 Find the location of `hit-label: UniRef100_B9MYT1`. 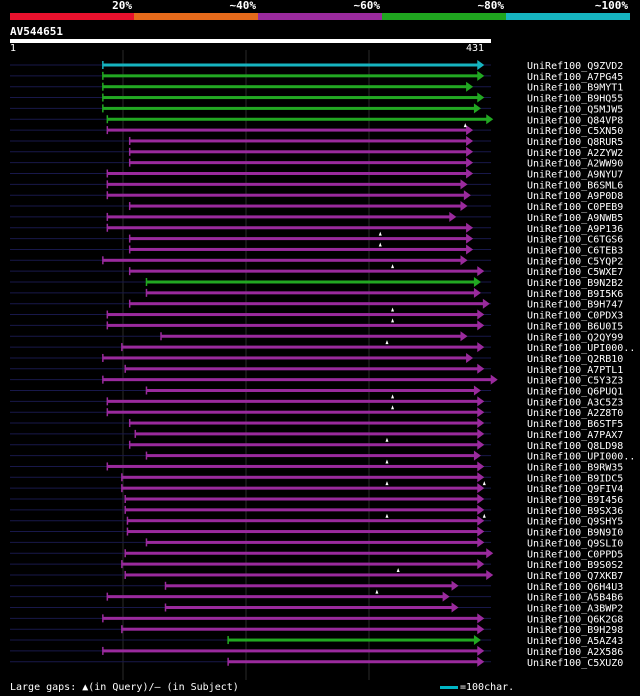

hit-label: UniRef100_B9MYT1 is located at coordinates (575, 88).